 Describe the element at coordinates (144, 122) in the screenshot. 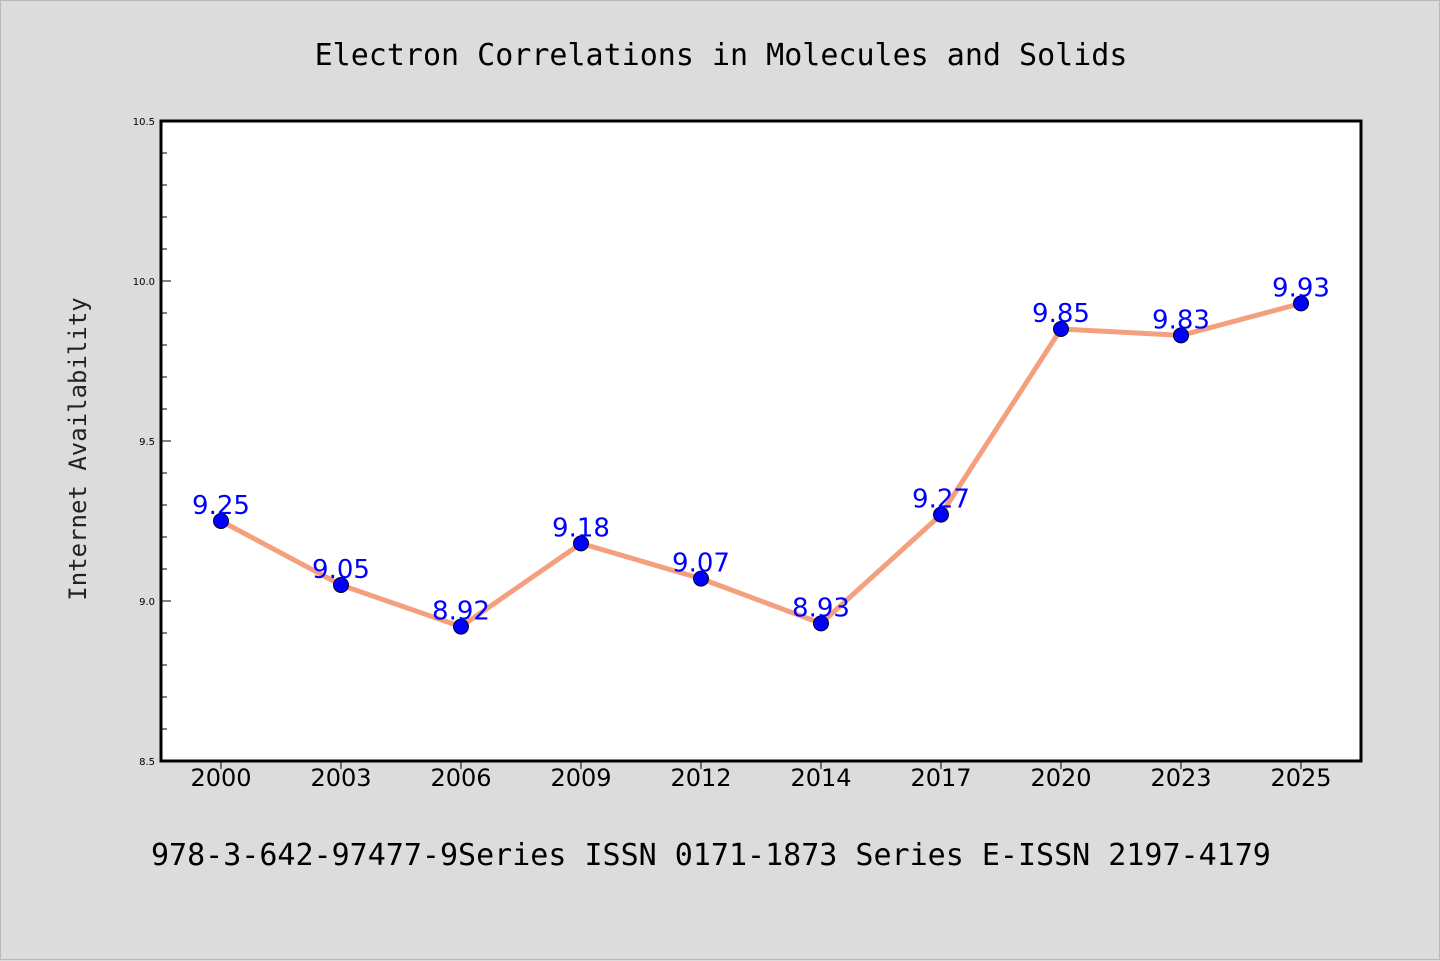

I see `y-tick-label: 10.5` at that location.